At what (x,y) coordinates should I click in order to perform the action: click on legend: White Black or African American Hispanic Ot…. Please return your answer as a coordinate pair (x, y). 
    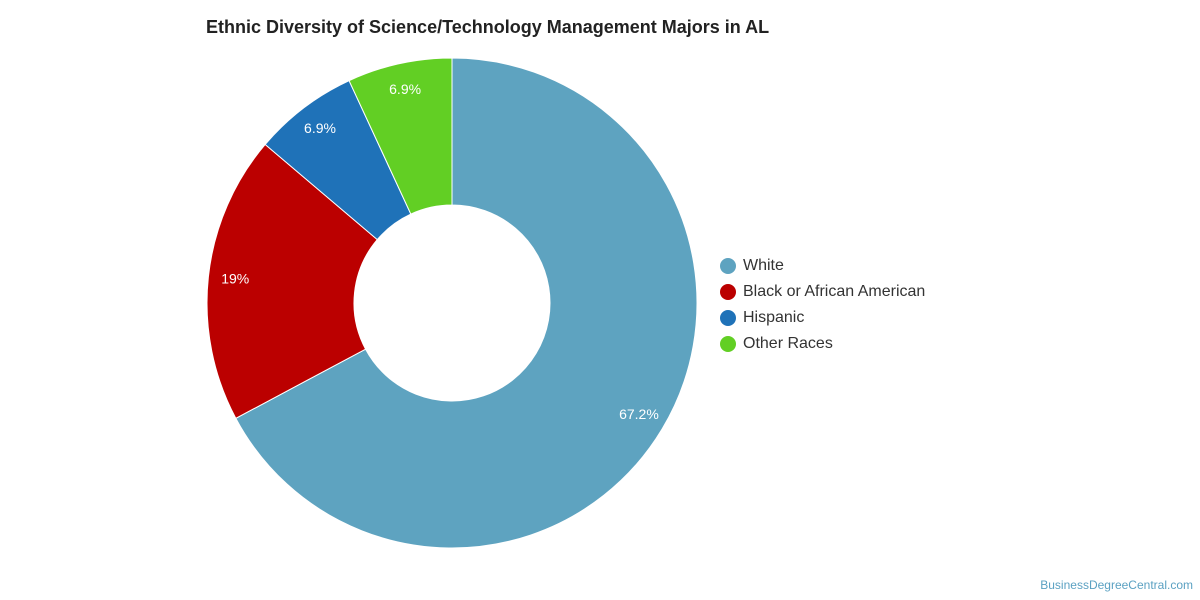
    Looking at the image, I should click on (822, 305).